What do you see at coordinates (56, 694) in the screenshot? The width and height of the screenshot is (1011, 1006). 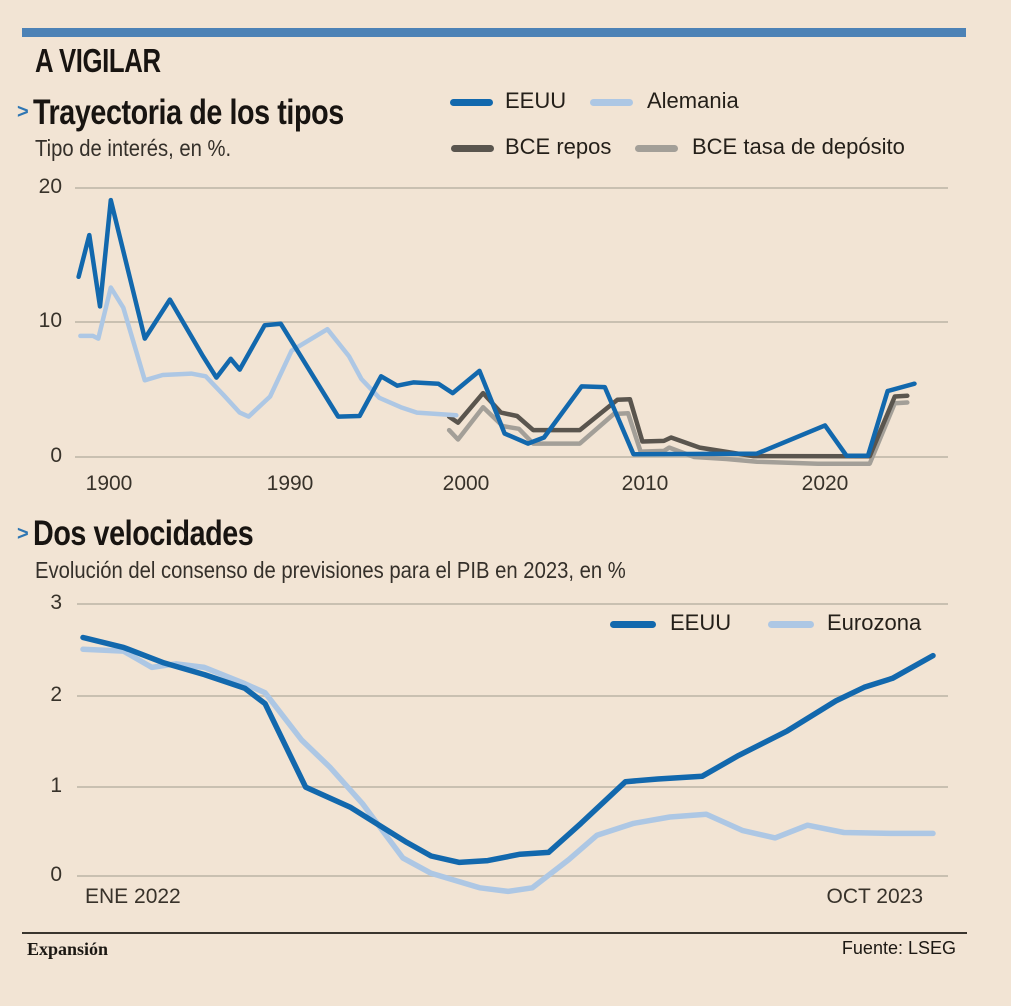 I see `chart2-ytick-2: 2` at bounding box center [56, 694].